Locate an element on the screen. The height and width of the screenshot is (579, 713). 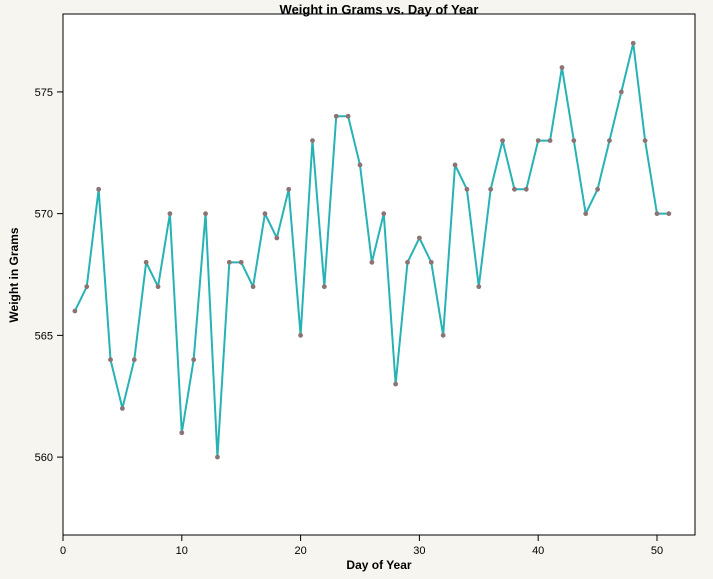
chart-title: Weight in Grams vs. Day of Year is located at coordinates (379, 9).